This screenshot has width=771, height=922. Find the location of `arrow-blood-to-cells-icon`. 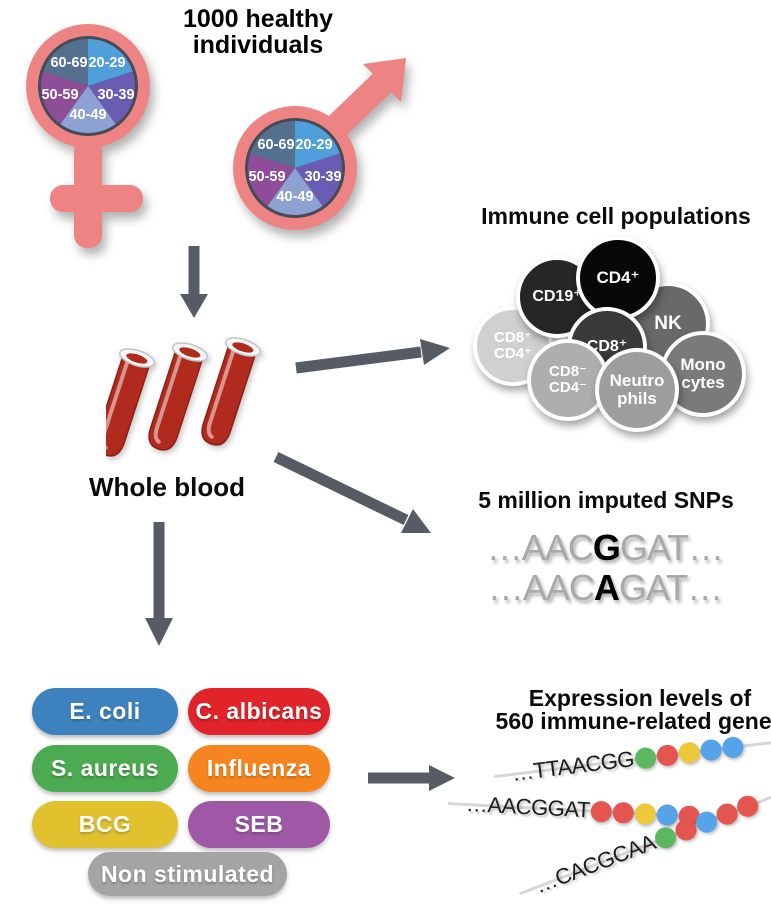

arrow-blood-to-cells-icon is located at coordinates (372, 356).